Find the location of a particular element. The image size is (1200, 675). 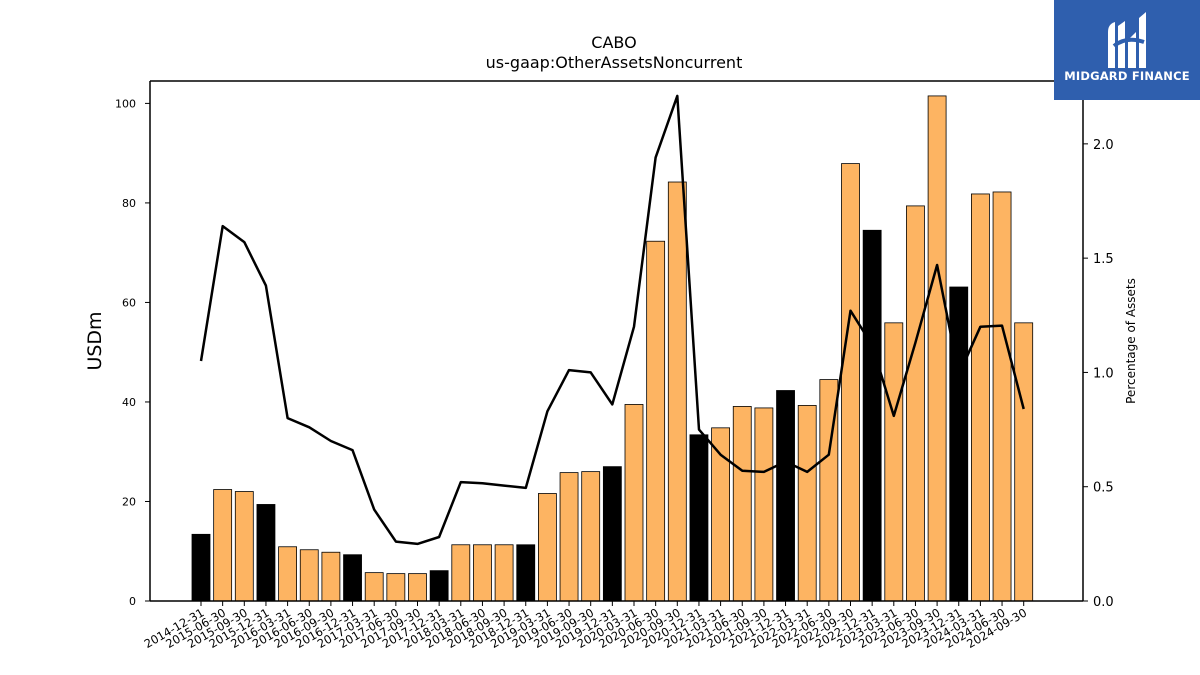

y-tick-label: 0 is located at coordinates (132, 601).